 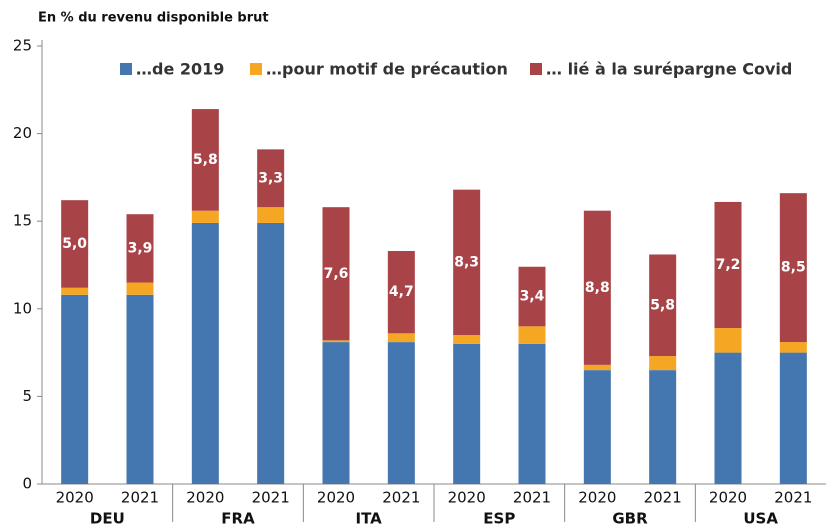 I want to click on y-tick-label: 20, so click(x=22, y=133).